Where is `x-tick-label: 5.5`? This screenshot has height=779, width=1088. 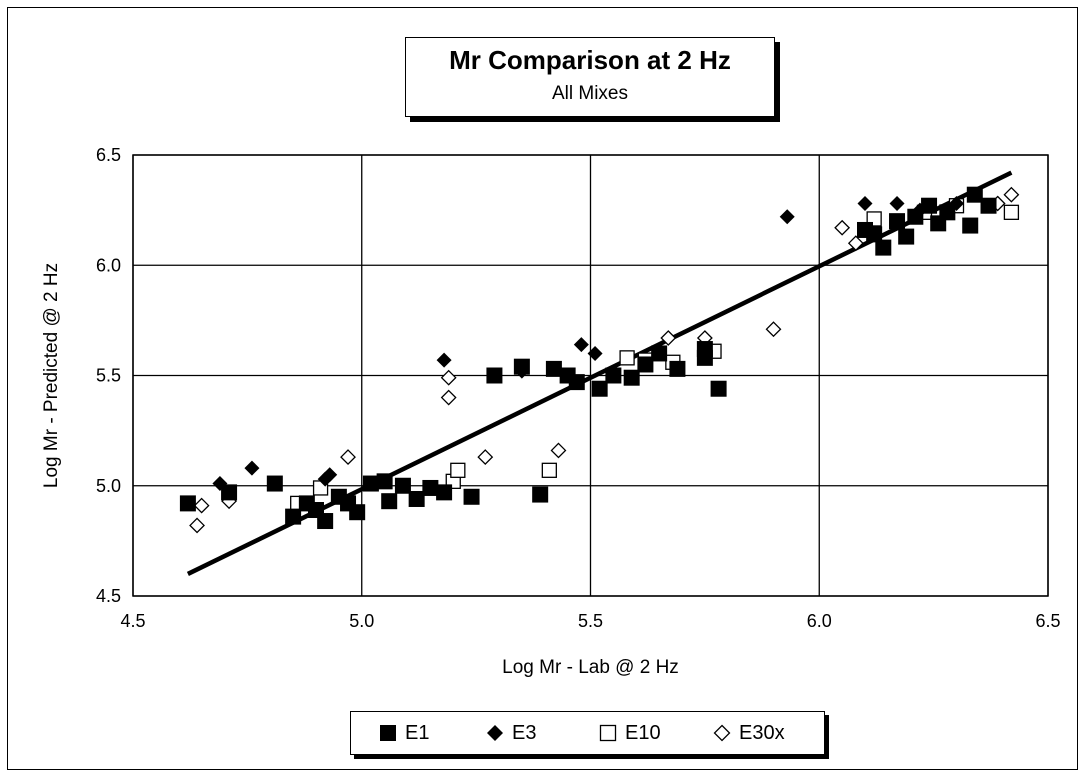
x-tick-label: 5.5 is located at coordinates (590, 621).